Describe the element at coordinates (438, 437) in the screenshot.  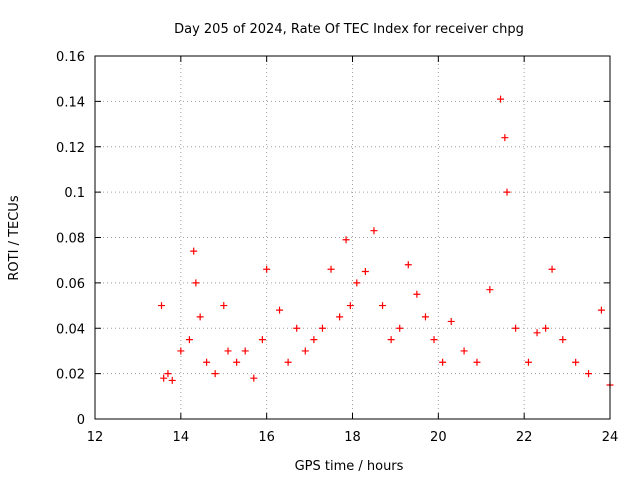
I see `x-tick-label: 20` at that location.